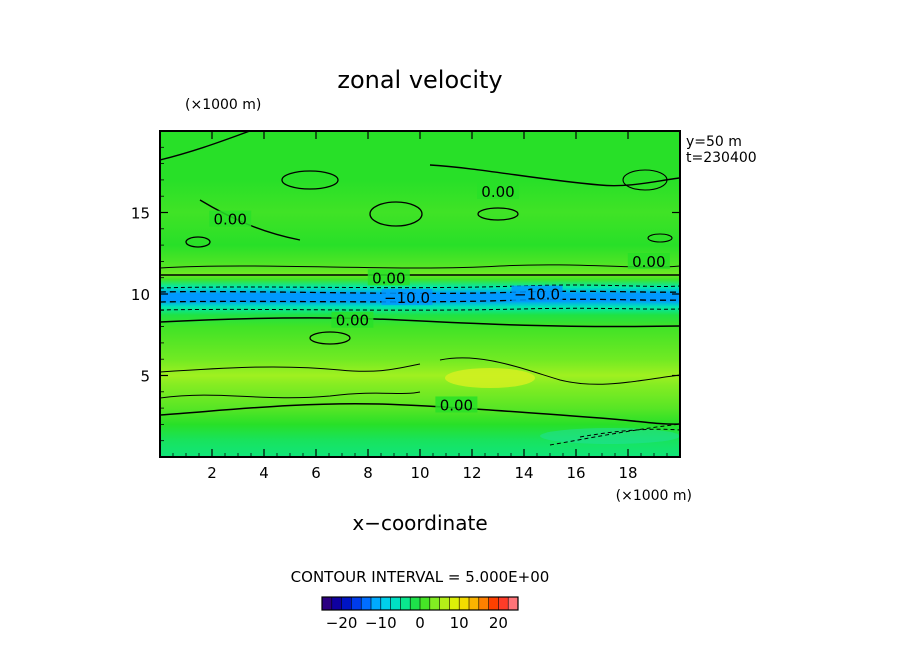 This screenshot has height=654, width=904. What do you see at coordinates (562, 406) in the screenshot?
I see `field-features` at bounding box center [562, 406].